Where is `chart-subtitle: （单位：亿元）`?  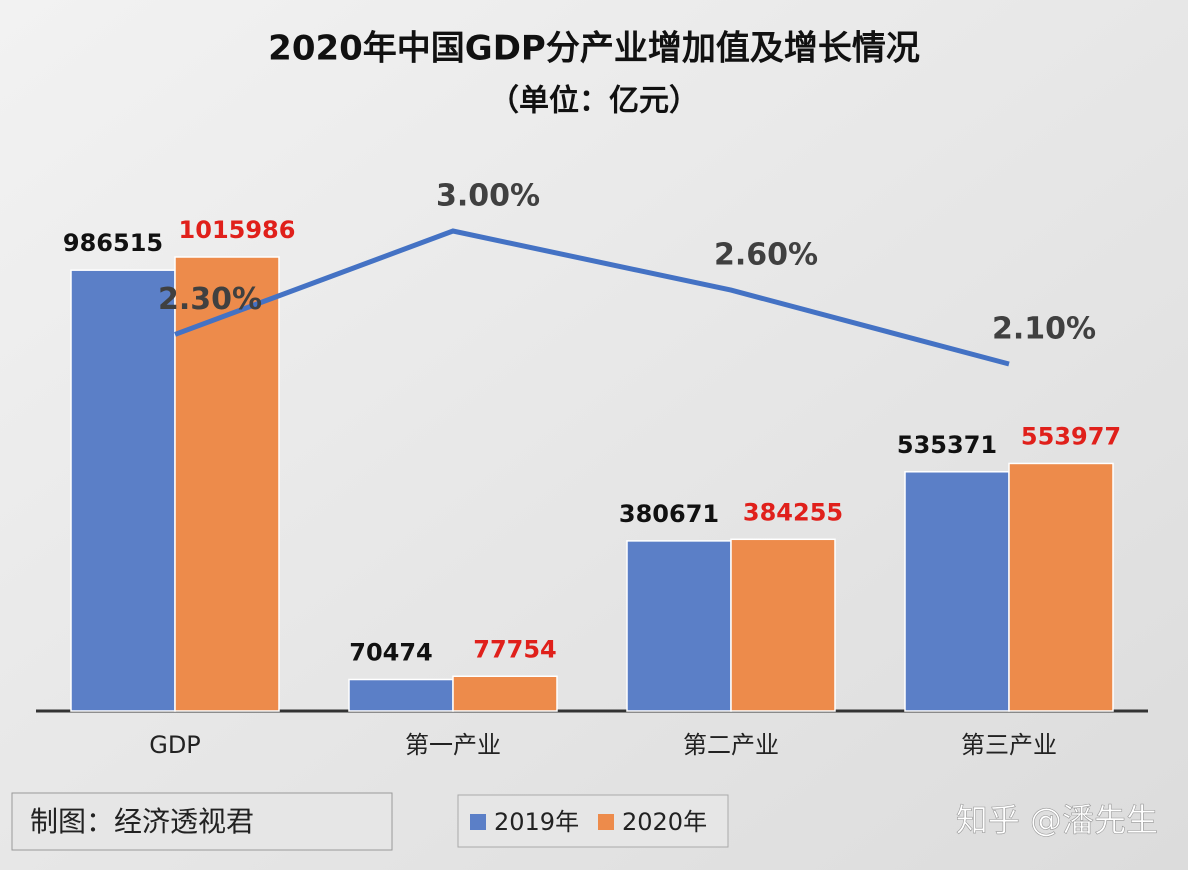 chart-subtitle: （单位：亿元） is located at coordinates (594, 101).